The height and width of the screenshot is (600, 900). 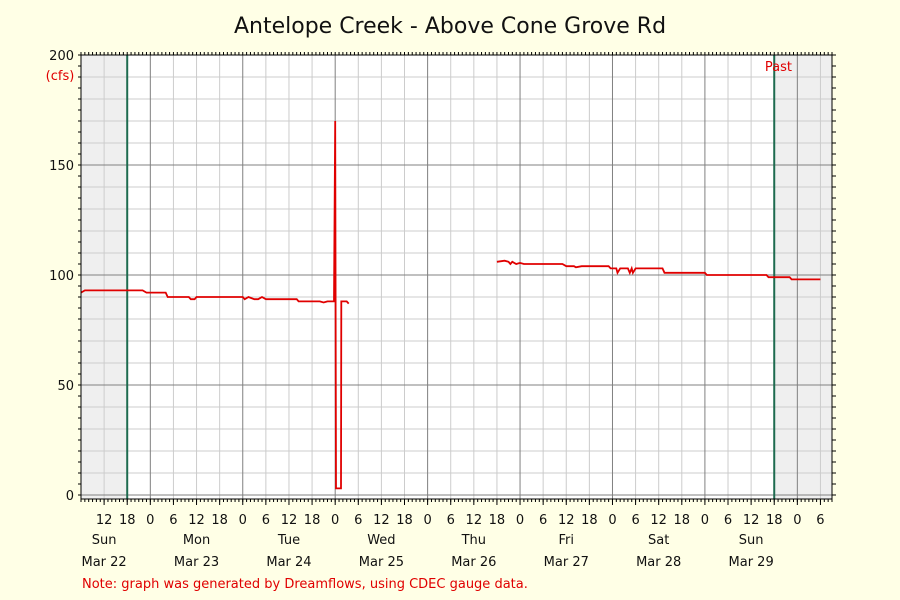 What do you see at coordinates (61, 166) in the screenshot?
I see `y-tick-label: 150` at bounding box center [61, 166].